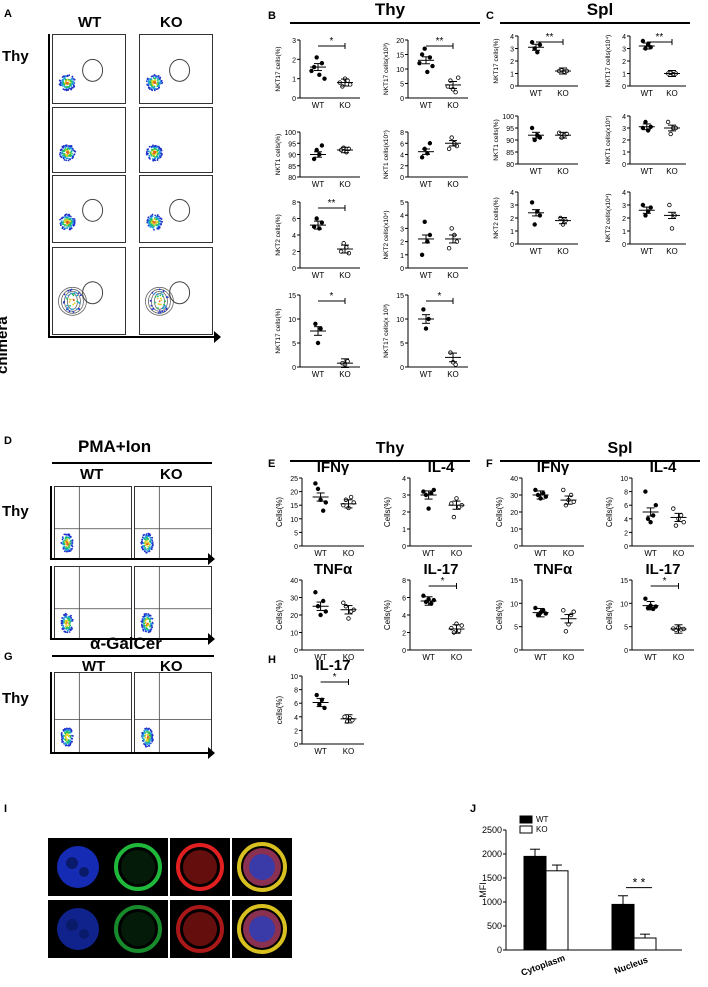 The image size is (708, 987). What do you see at coordinates (173, 713) in the screenshot?
I see `panel-g-plot-ko-cloud` at bounding box center [173, 713].